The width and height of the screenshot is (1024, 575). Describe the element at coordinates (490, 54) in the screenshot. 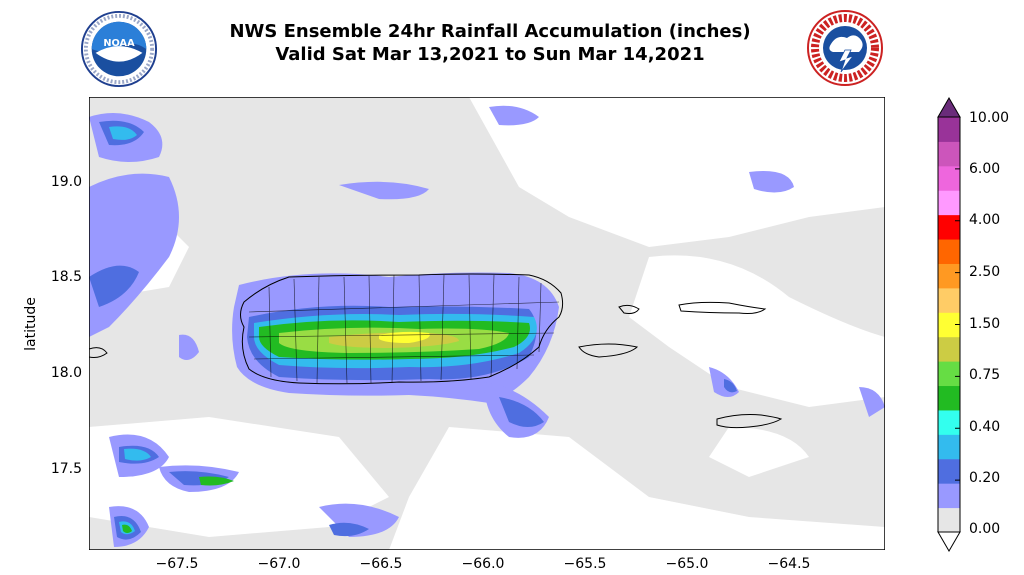

I see `title-line-2: Valid Sat Mar 13,2021 to Sun Mar 14,2021` at that location.